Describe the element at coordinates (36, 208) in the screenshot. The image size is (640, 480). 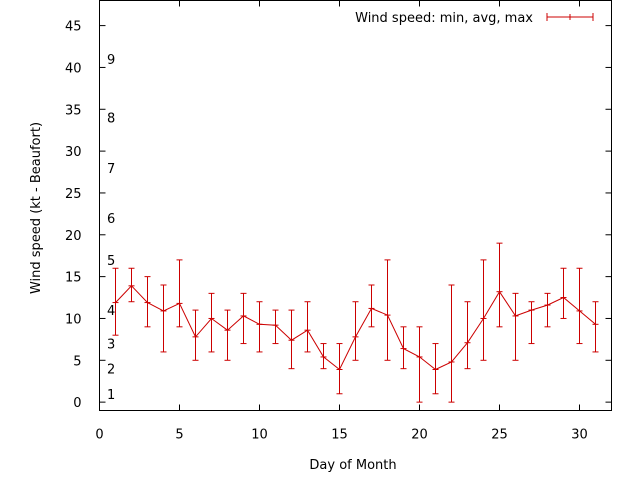
I see `y-axis-label: Wind speed (kt - Beaufort)` at that location.